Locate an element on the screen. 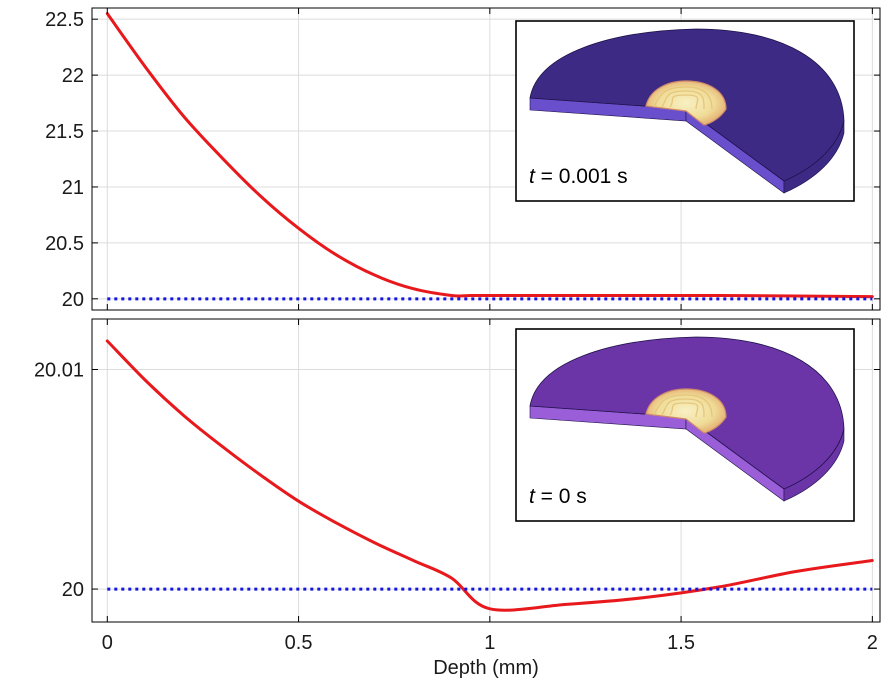  y-tick-label: 21.5 is located at coordinates (64, 132).